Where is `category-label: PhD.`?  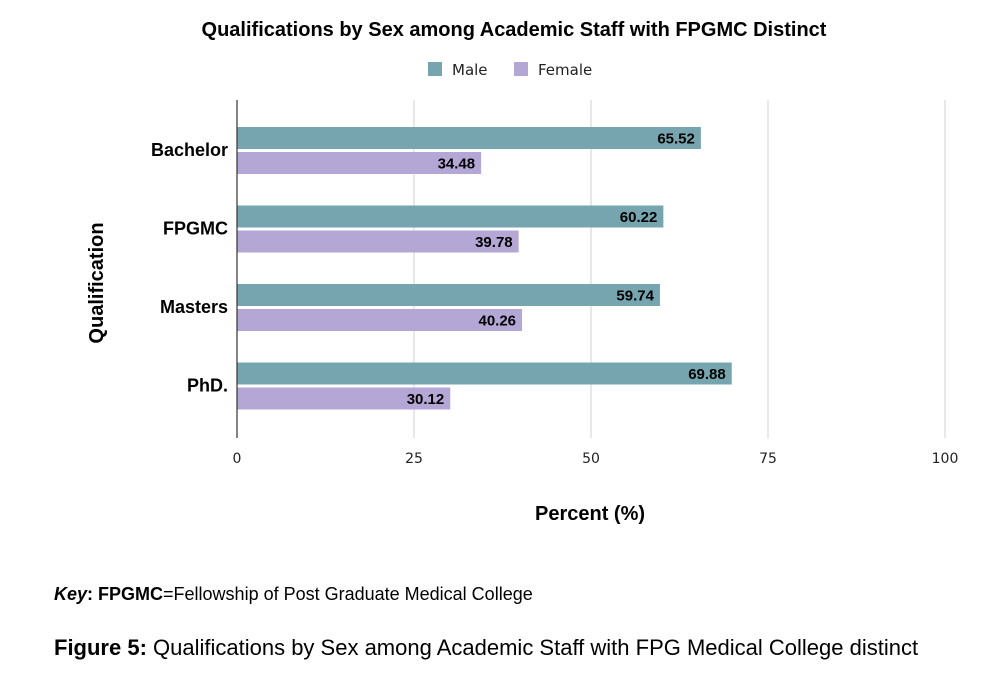
category-label: PhD. is located at coordinates (207, 386).